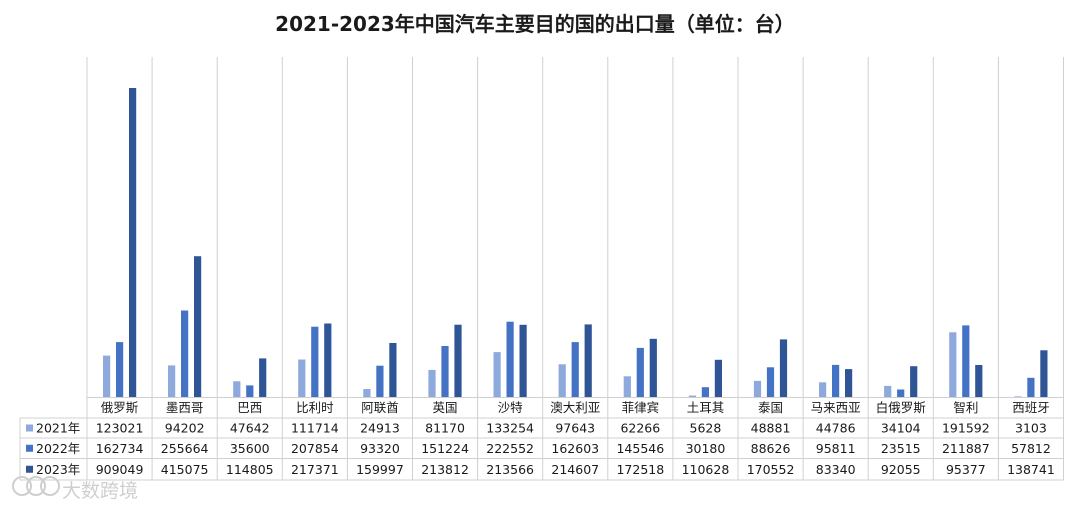  Describe the element at coordinates (302, 378) in the screenshot. I see `bar-2021年-比利时` at that location.